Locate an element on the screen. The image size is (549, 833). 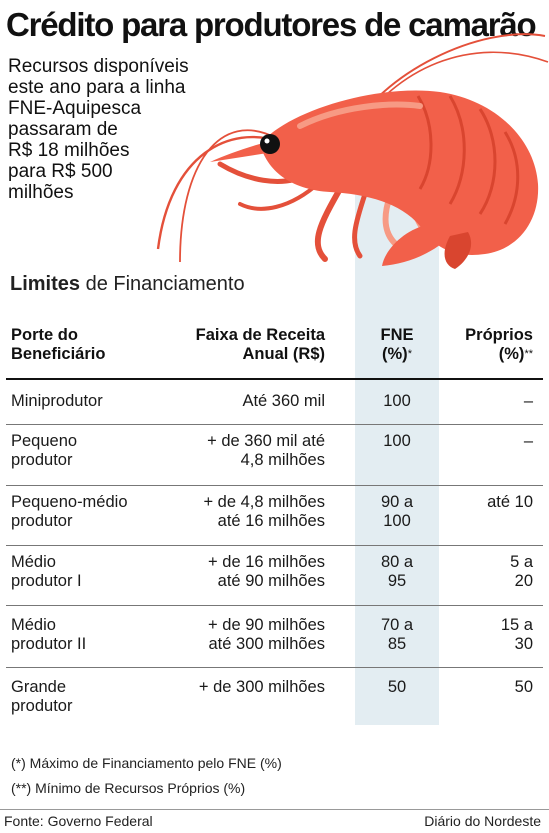
intro-line: Recursos disponíveis is located at coordinates (98, 66).